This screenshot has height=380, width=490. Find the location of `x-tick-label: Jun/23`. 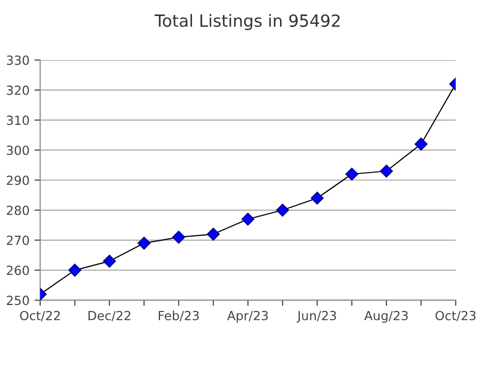

x-tick-label: Jun/23 is located at coordinates (316, 316).